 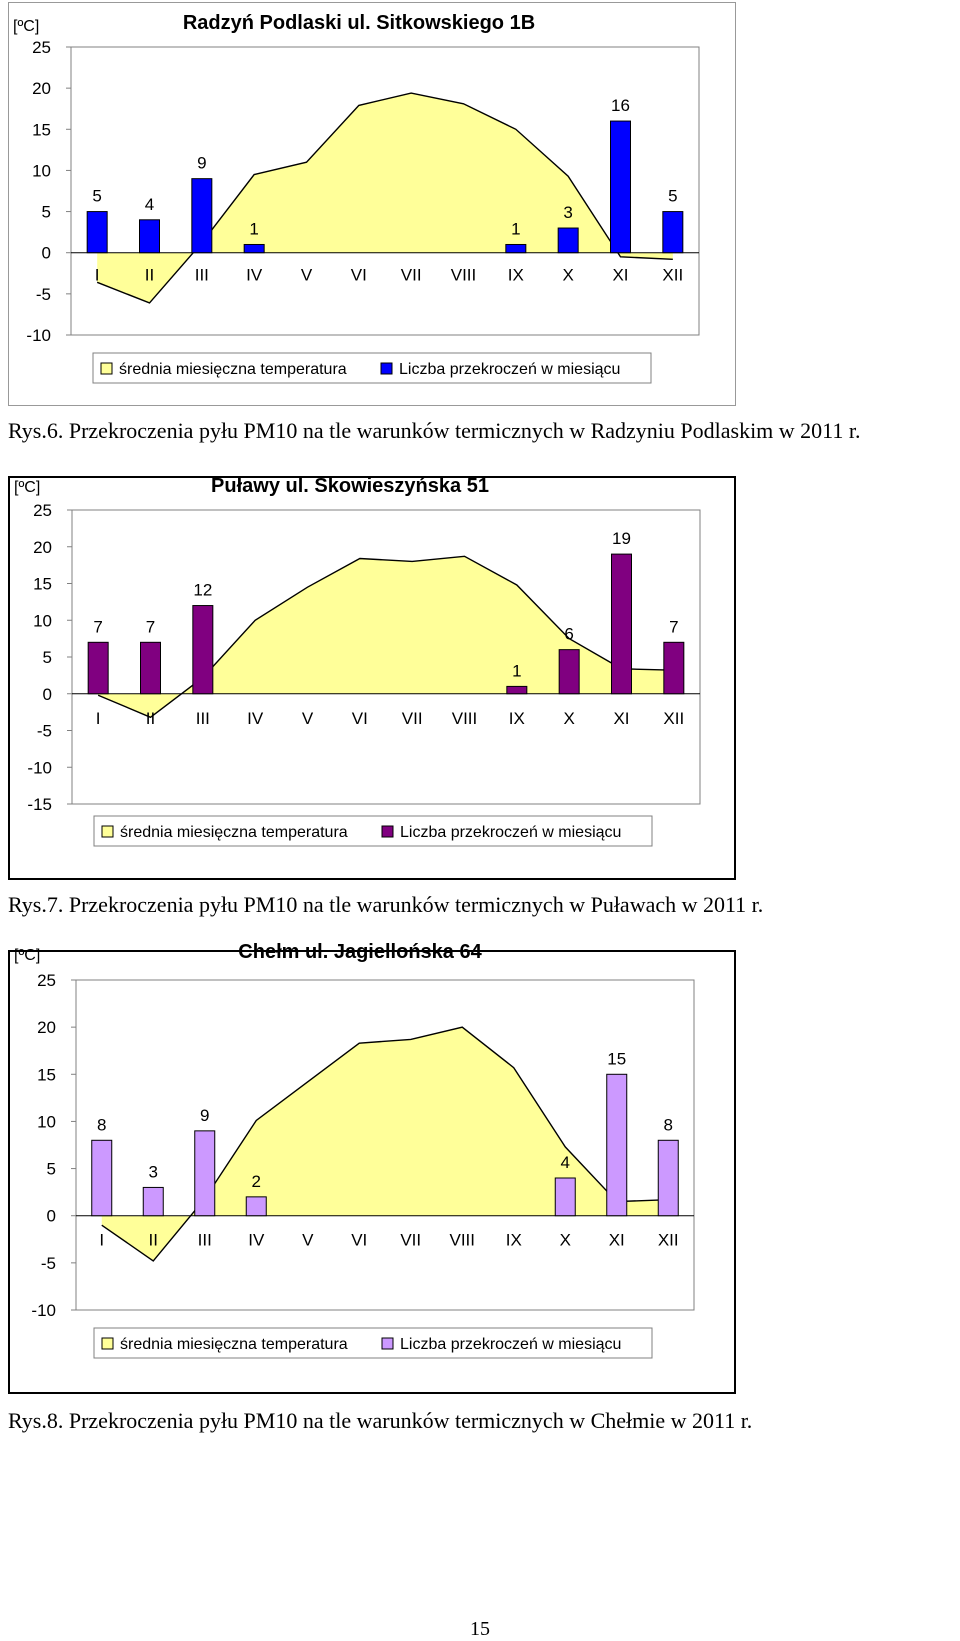 I want to click on y-axis-unit-label: [ºC], so click(x=27, y=955).